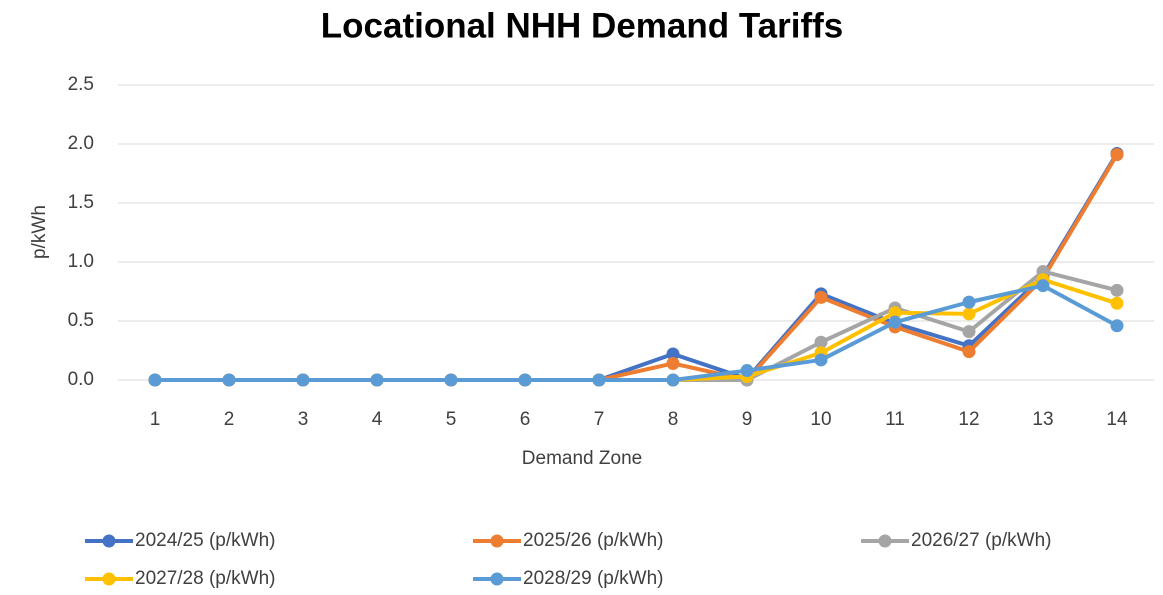  Describe the element at coordinates (39, 232) in the screenshot. I see `y-axis-label: p/kWh` at that location.